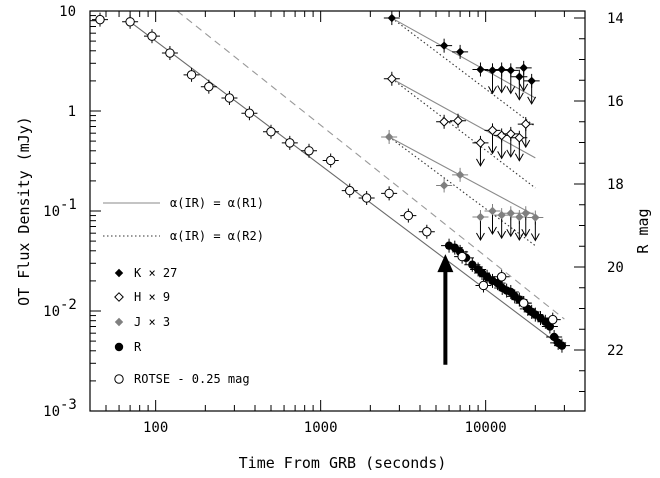 The image size is (660, 478). What do you see at coordinates (155, 273) in the screenshot?
I see `legend-series-label: K × 27` at bounding box center [155, 273].